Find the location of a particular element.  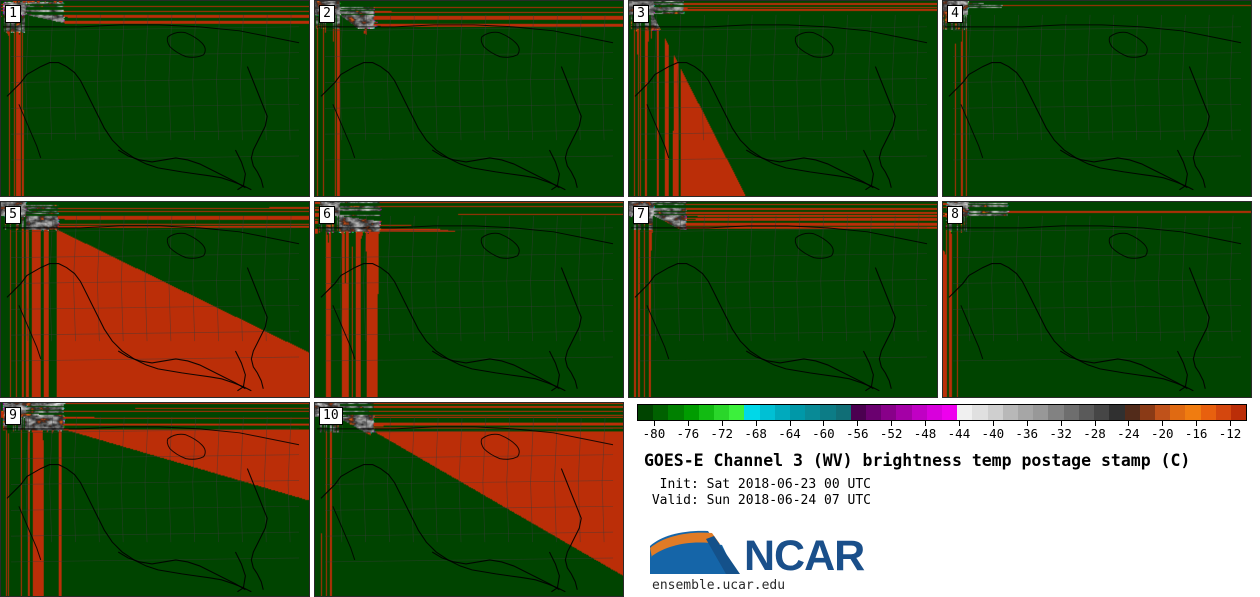

panel-number-label: 8 is located at coordinates (955, 215).